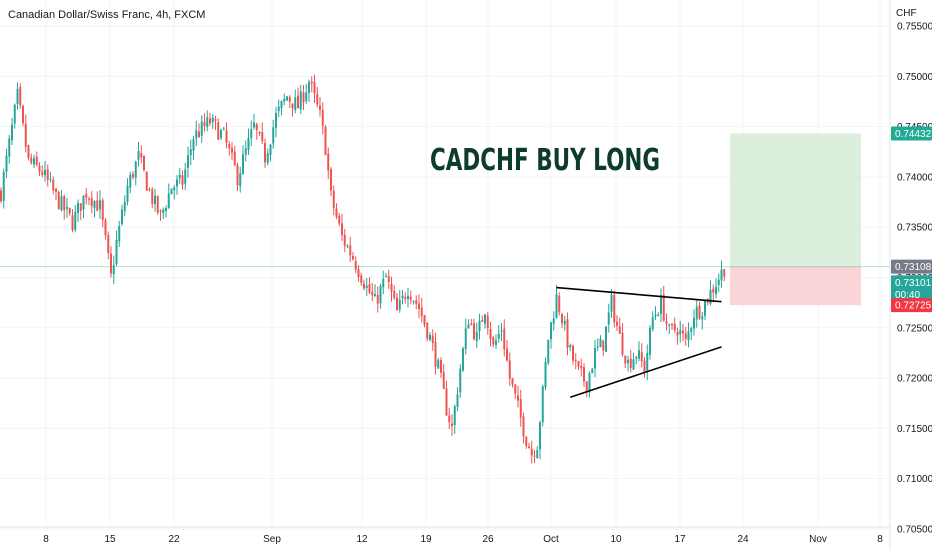 This screenshot has width=932, height=550. What do you see at coordinates (911, 288) in the screenshot?
I see `last-price-badge-bg` at bounding box center [911, 288].